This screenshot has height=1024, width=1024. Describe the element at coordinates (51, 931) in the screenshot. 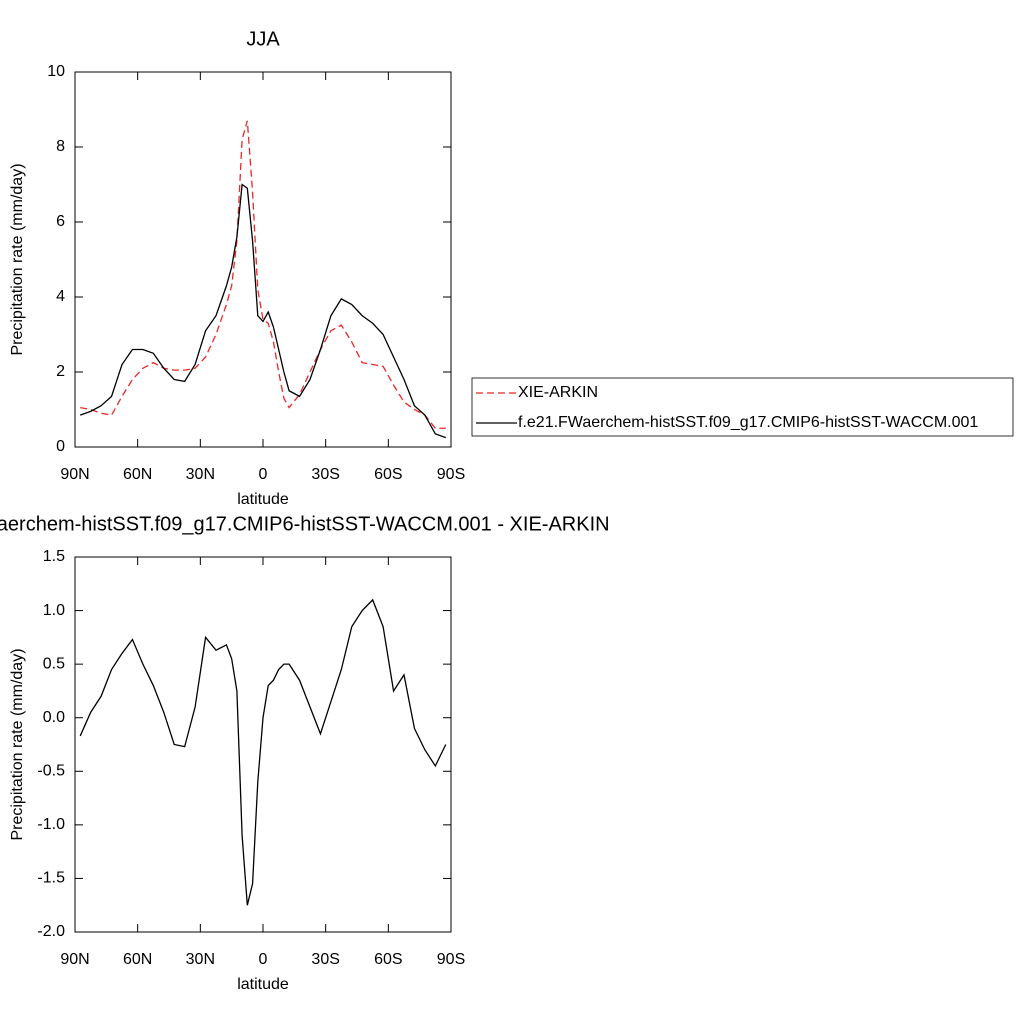

I see `y-tick-label: -2.0` at that location.